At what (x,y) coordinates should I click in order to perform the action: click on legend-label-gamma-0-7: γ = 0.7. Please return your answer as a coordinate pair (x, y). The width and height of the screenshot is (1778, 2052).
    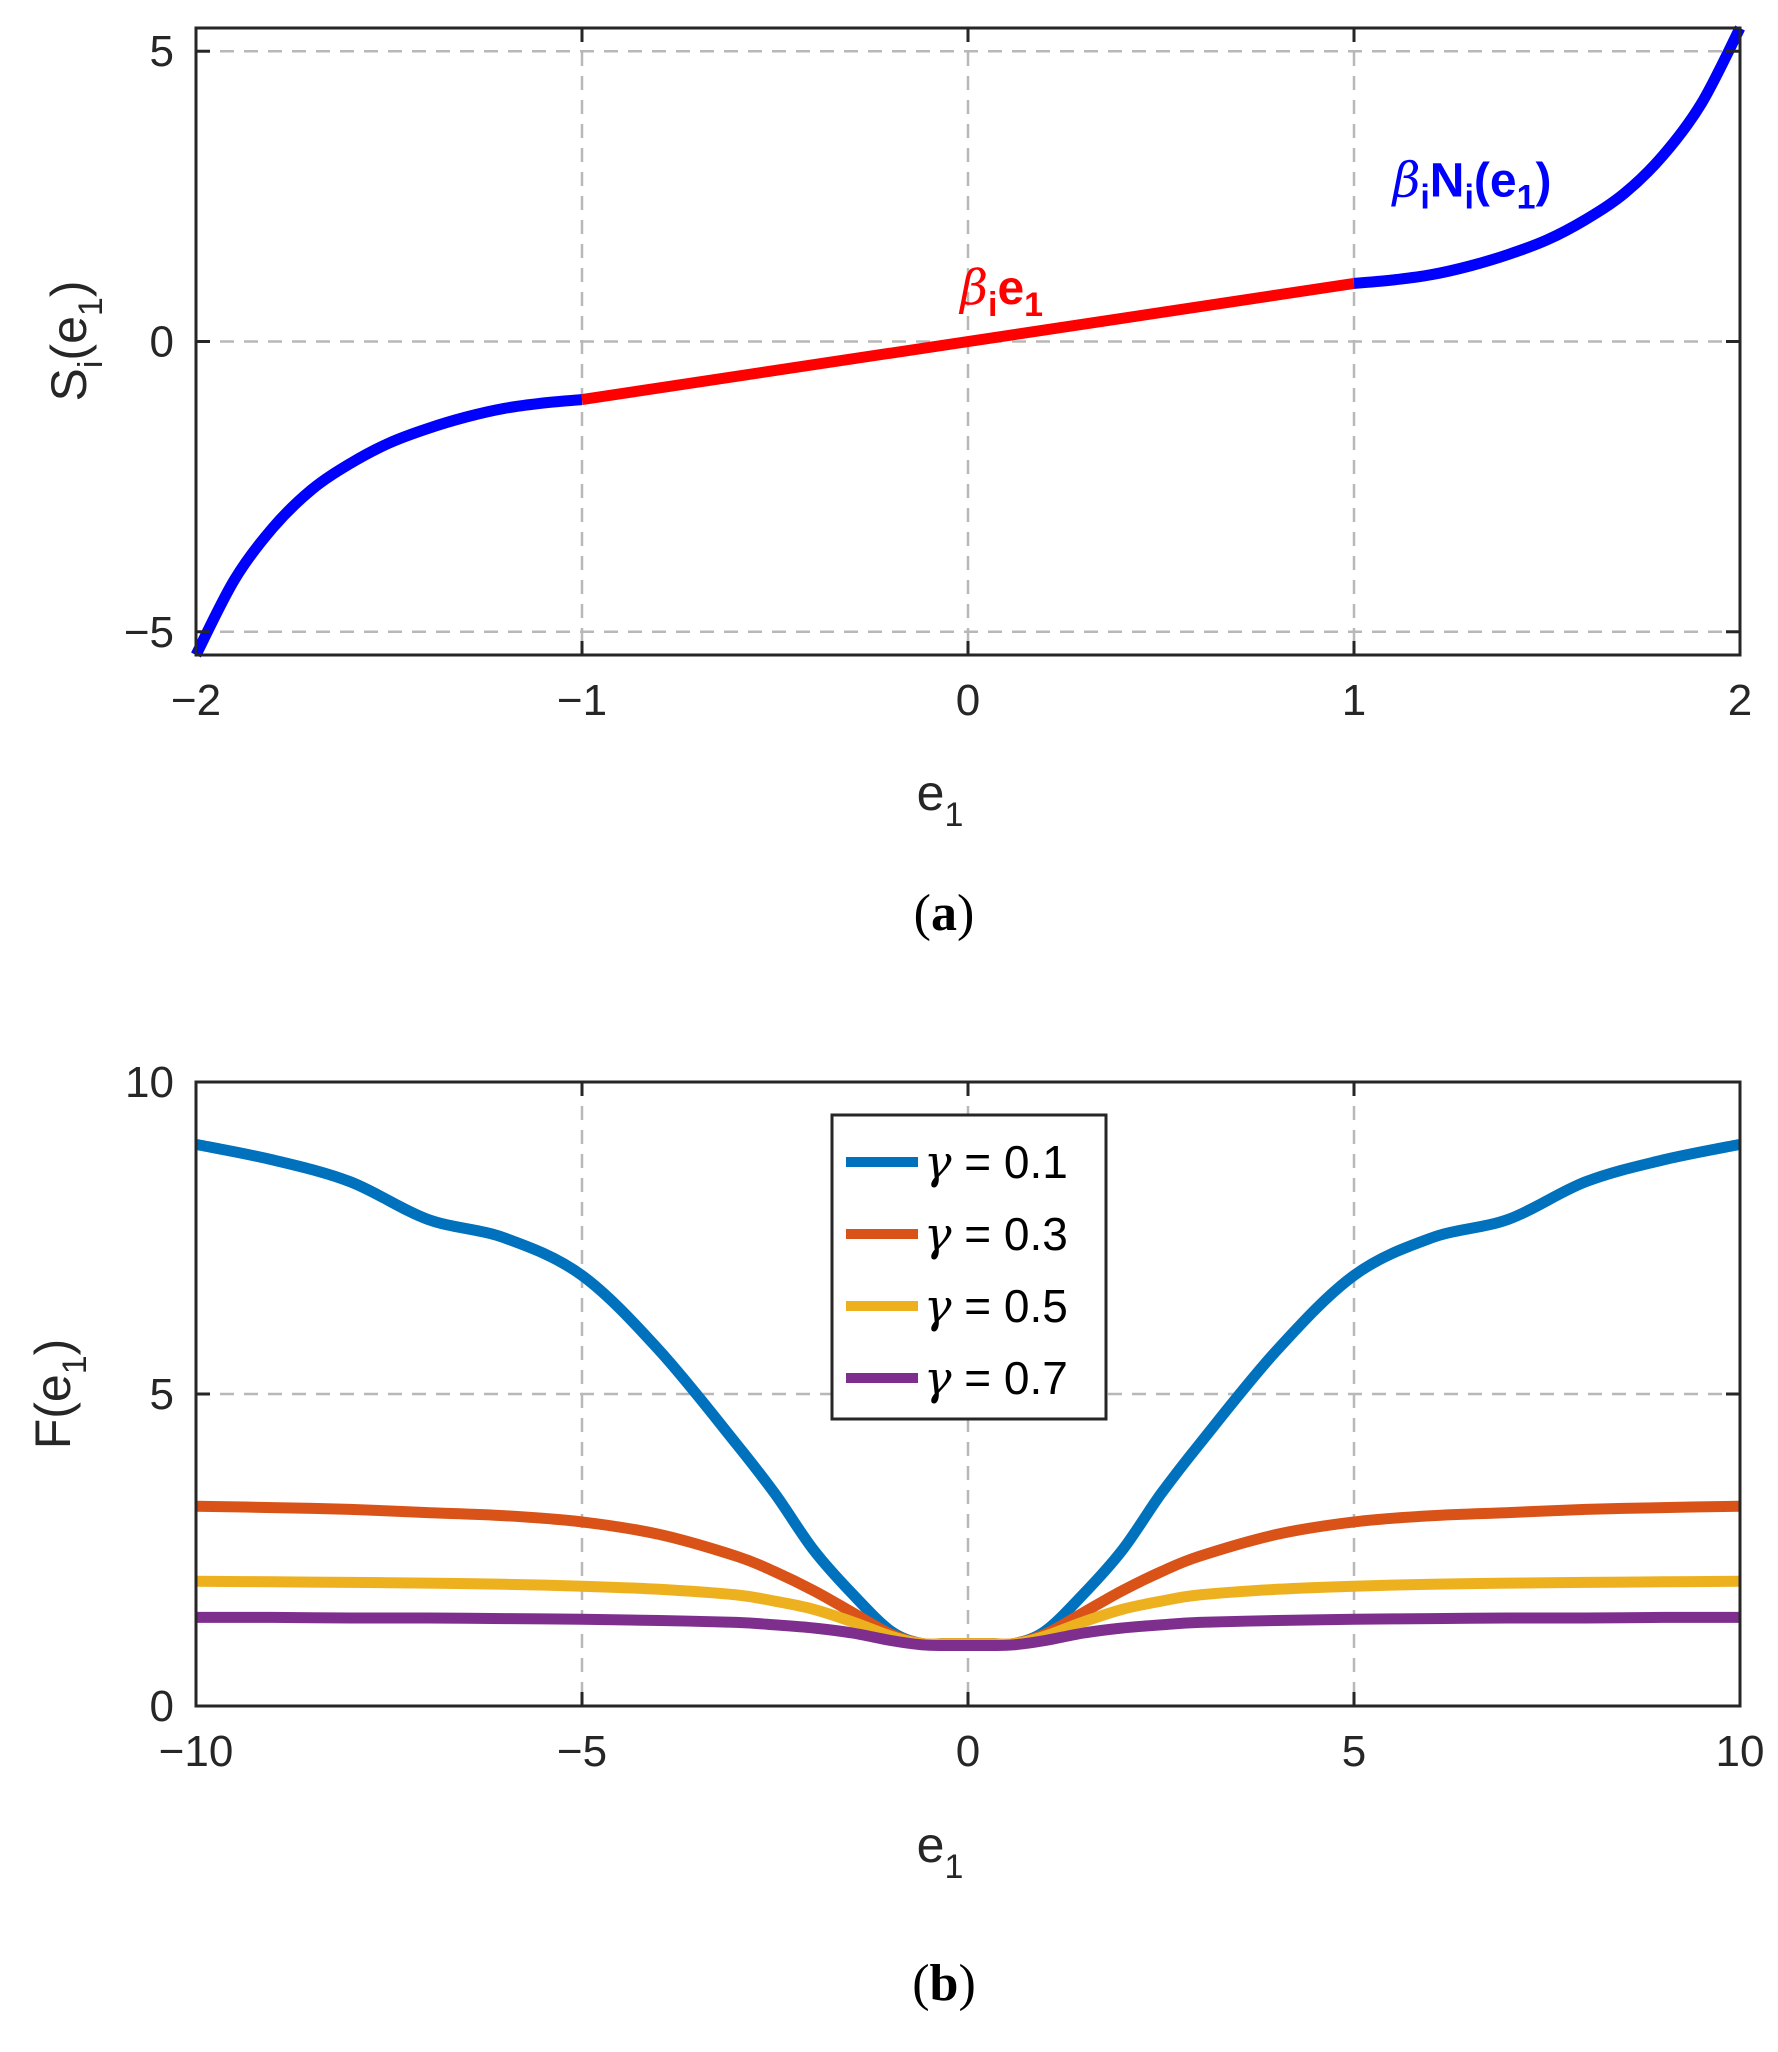
    Looking at the image, I should click on (996, 1378).